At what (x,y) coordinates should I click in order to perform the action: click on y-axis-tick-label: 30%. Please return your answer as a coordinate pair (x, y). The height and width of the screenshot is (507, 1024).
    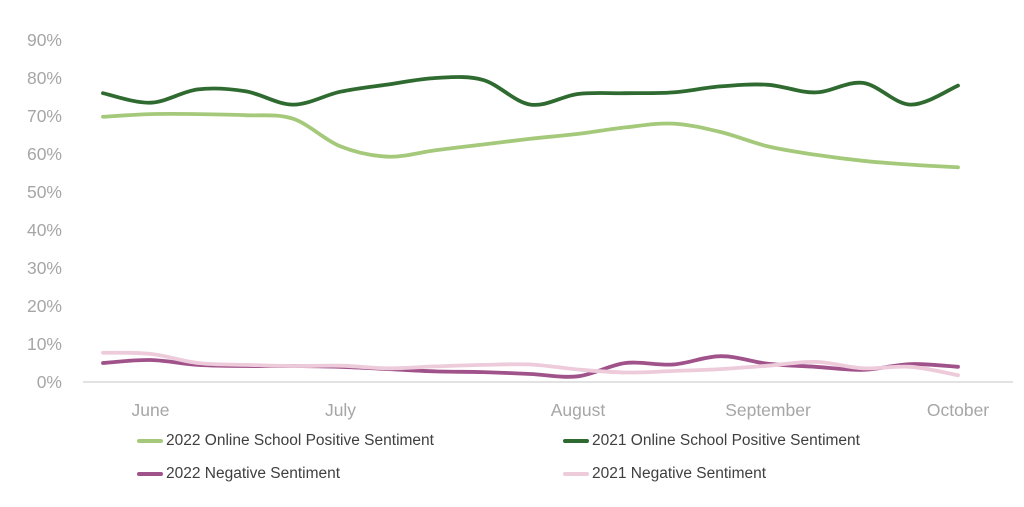
    Looking at the image, I should click on (44, 268).